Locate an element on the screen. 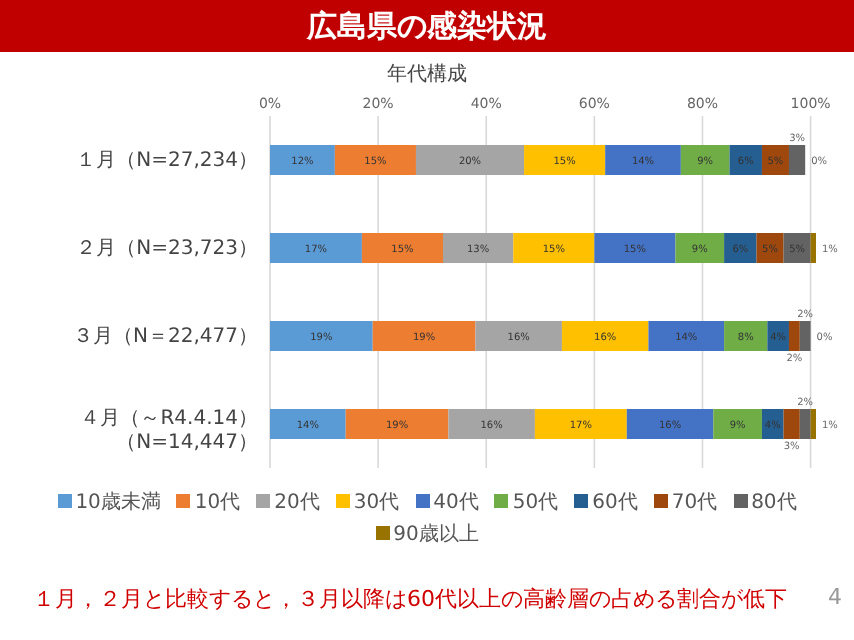 This screenshot has height=640, width=854. legend-label: 80代 is located at coordinates (773, 503).